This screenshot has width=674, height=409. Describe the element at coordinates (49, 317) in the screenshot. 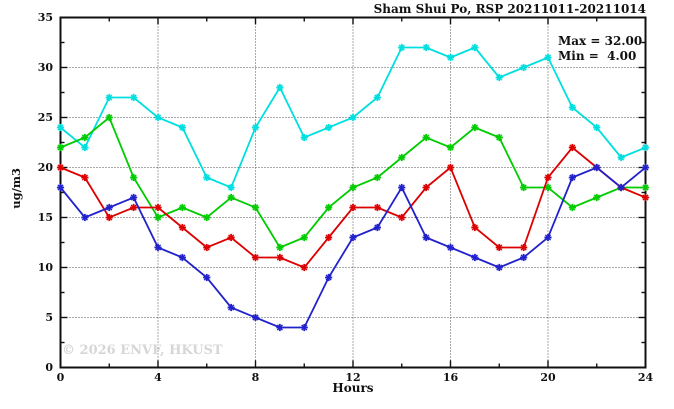

I see `y-tick-label: 5` at that location.